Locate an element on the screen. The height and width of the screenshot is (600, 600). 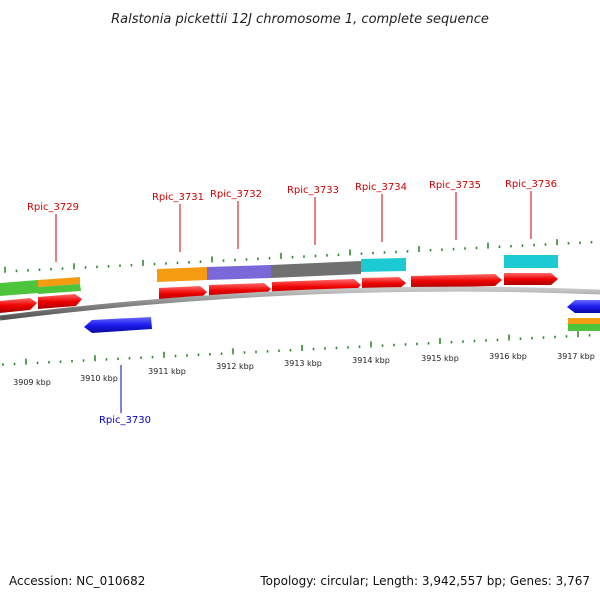
reverse-cds-track is located at coordinates (342, 316).